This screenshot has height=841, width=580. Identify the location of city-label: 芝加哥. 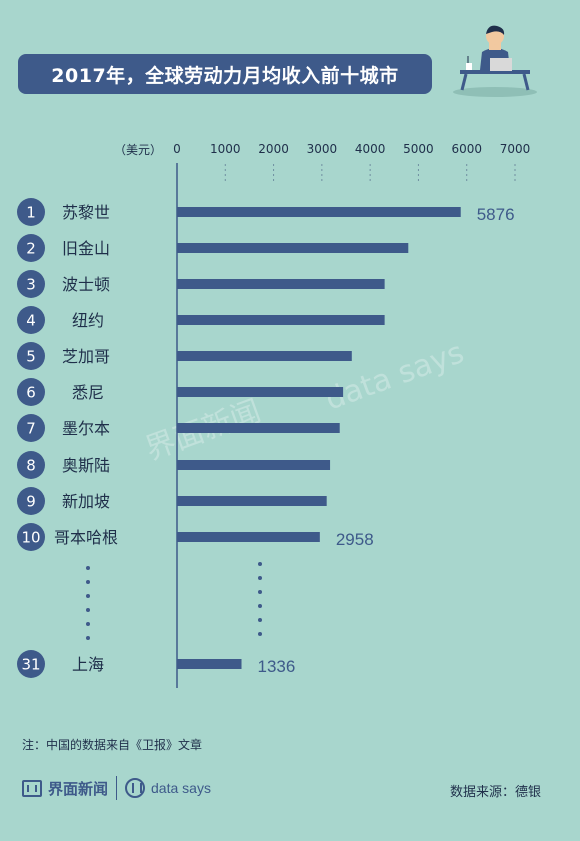
(86, 356).